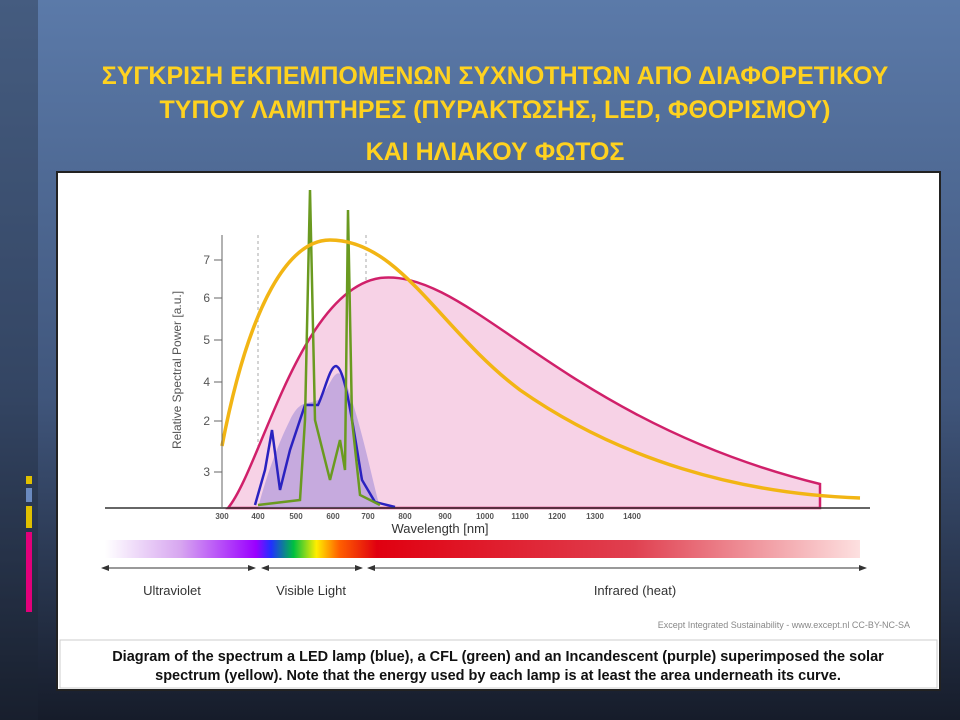  I want to click on y-tick-label: 5, so click(206, 340).